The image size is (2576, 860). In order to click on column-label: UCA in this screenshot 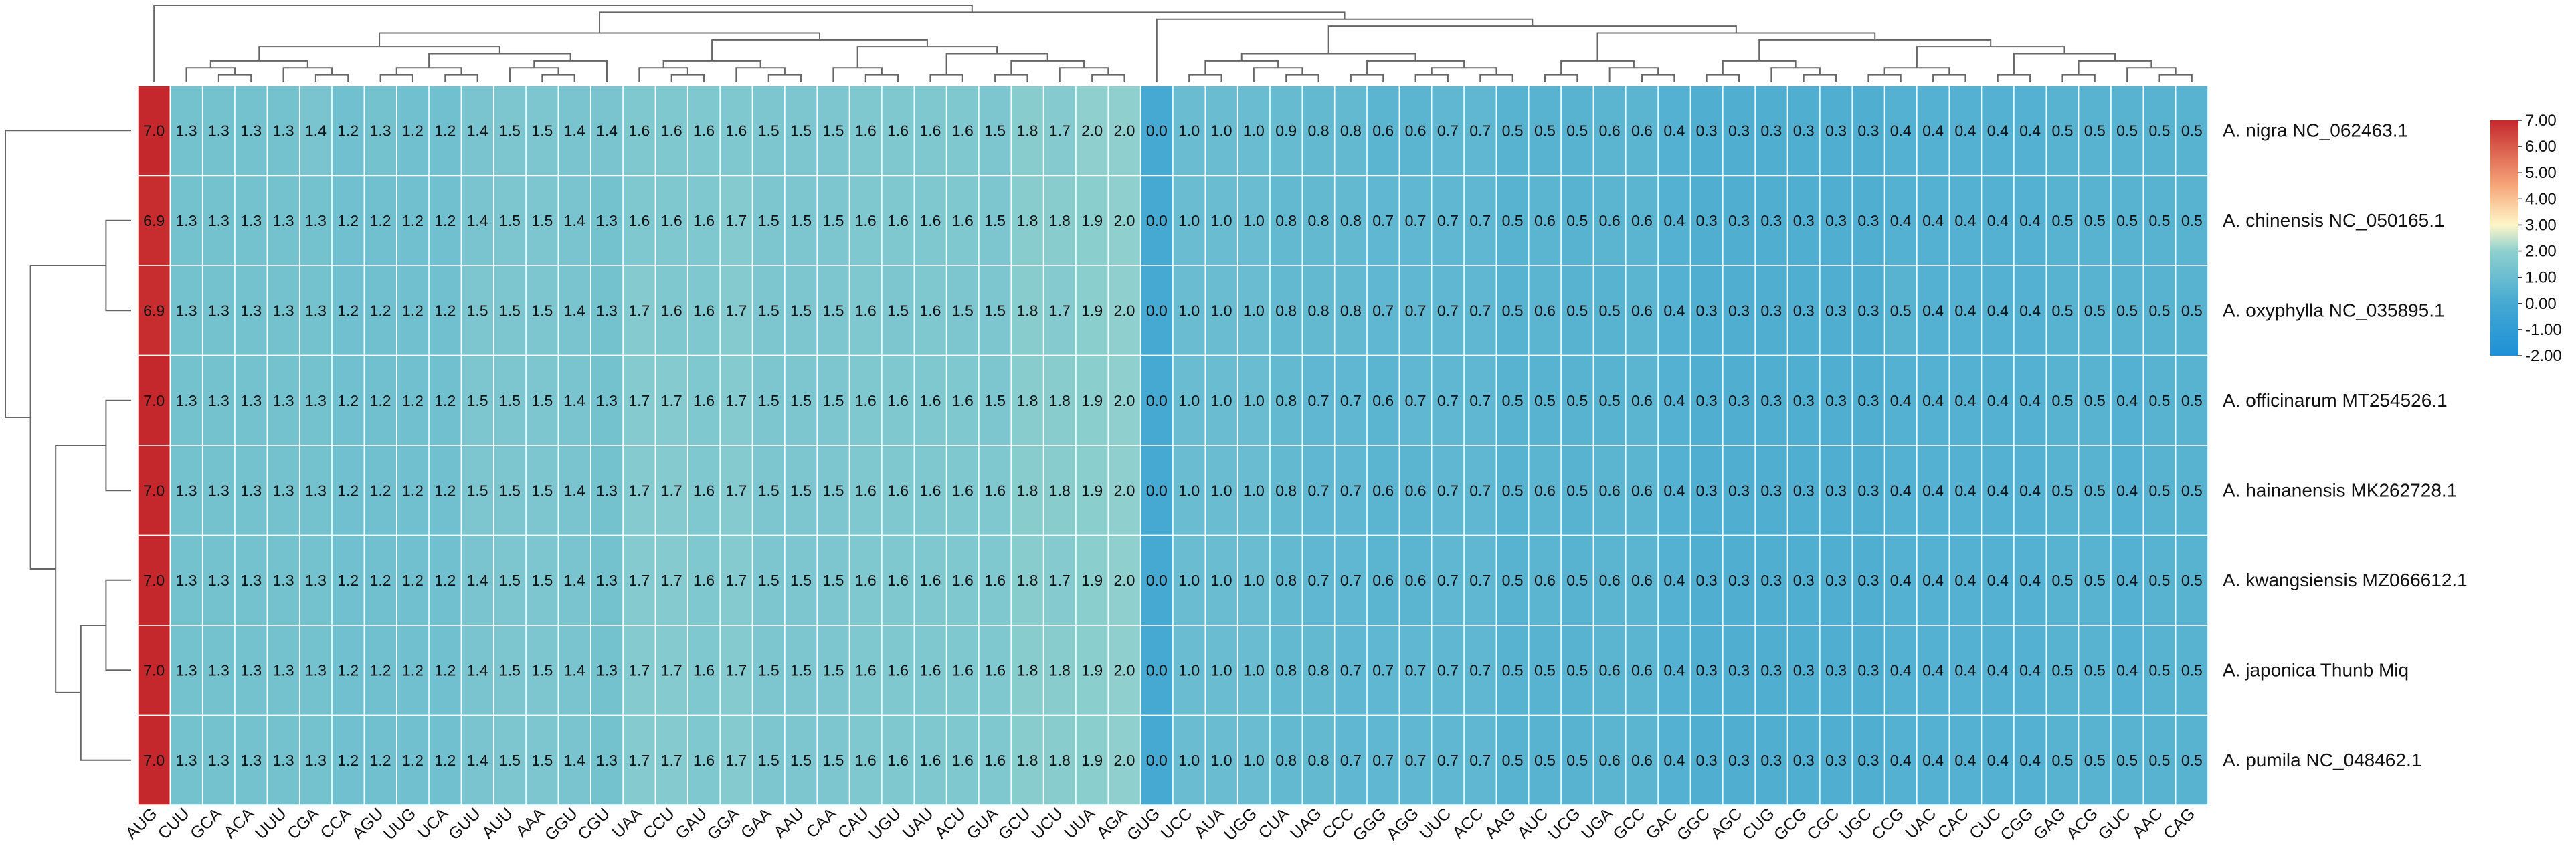, I will do `click(432, 823)`.